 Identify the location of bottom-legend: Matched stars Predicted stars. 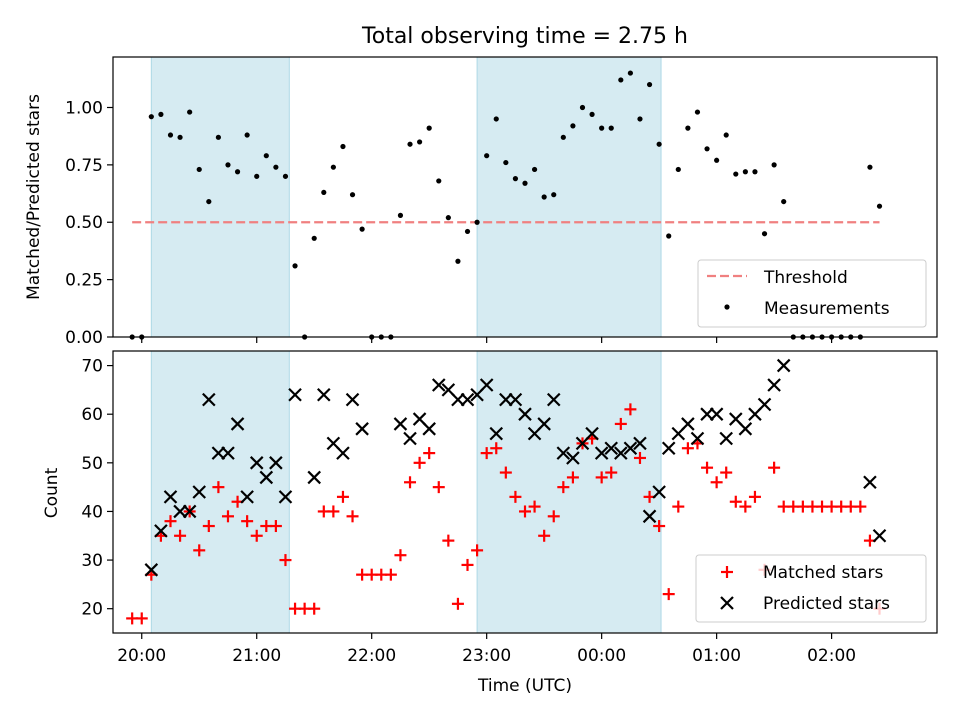
(811, 588).